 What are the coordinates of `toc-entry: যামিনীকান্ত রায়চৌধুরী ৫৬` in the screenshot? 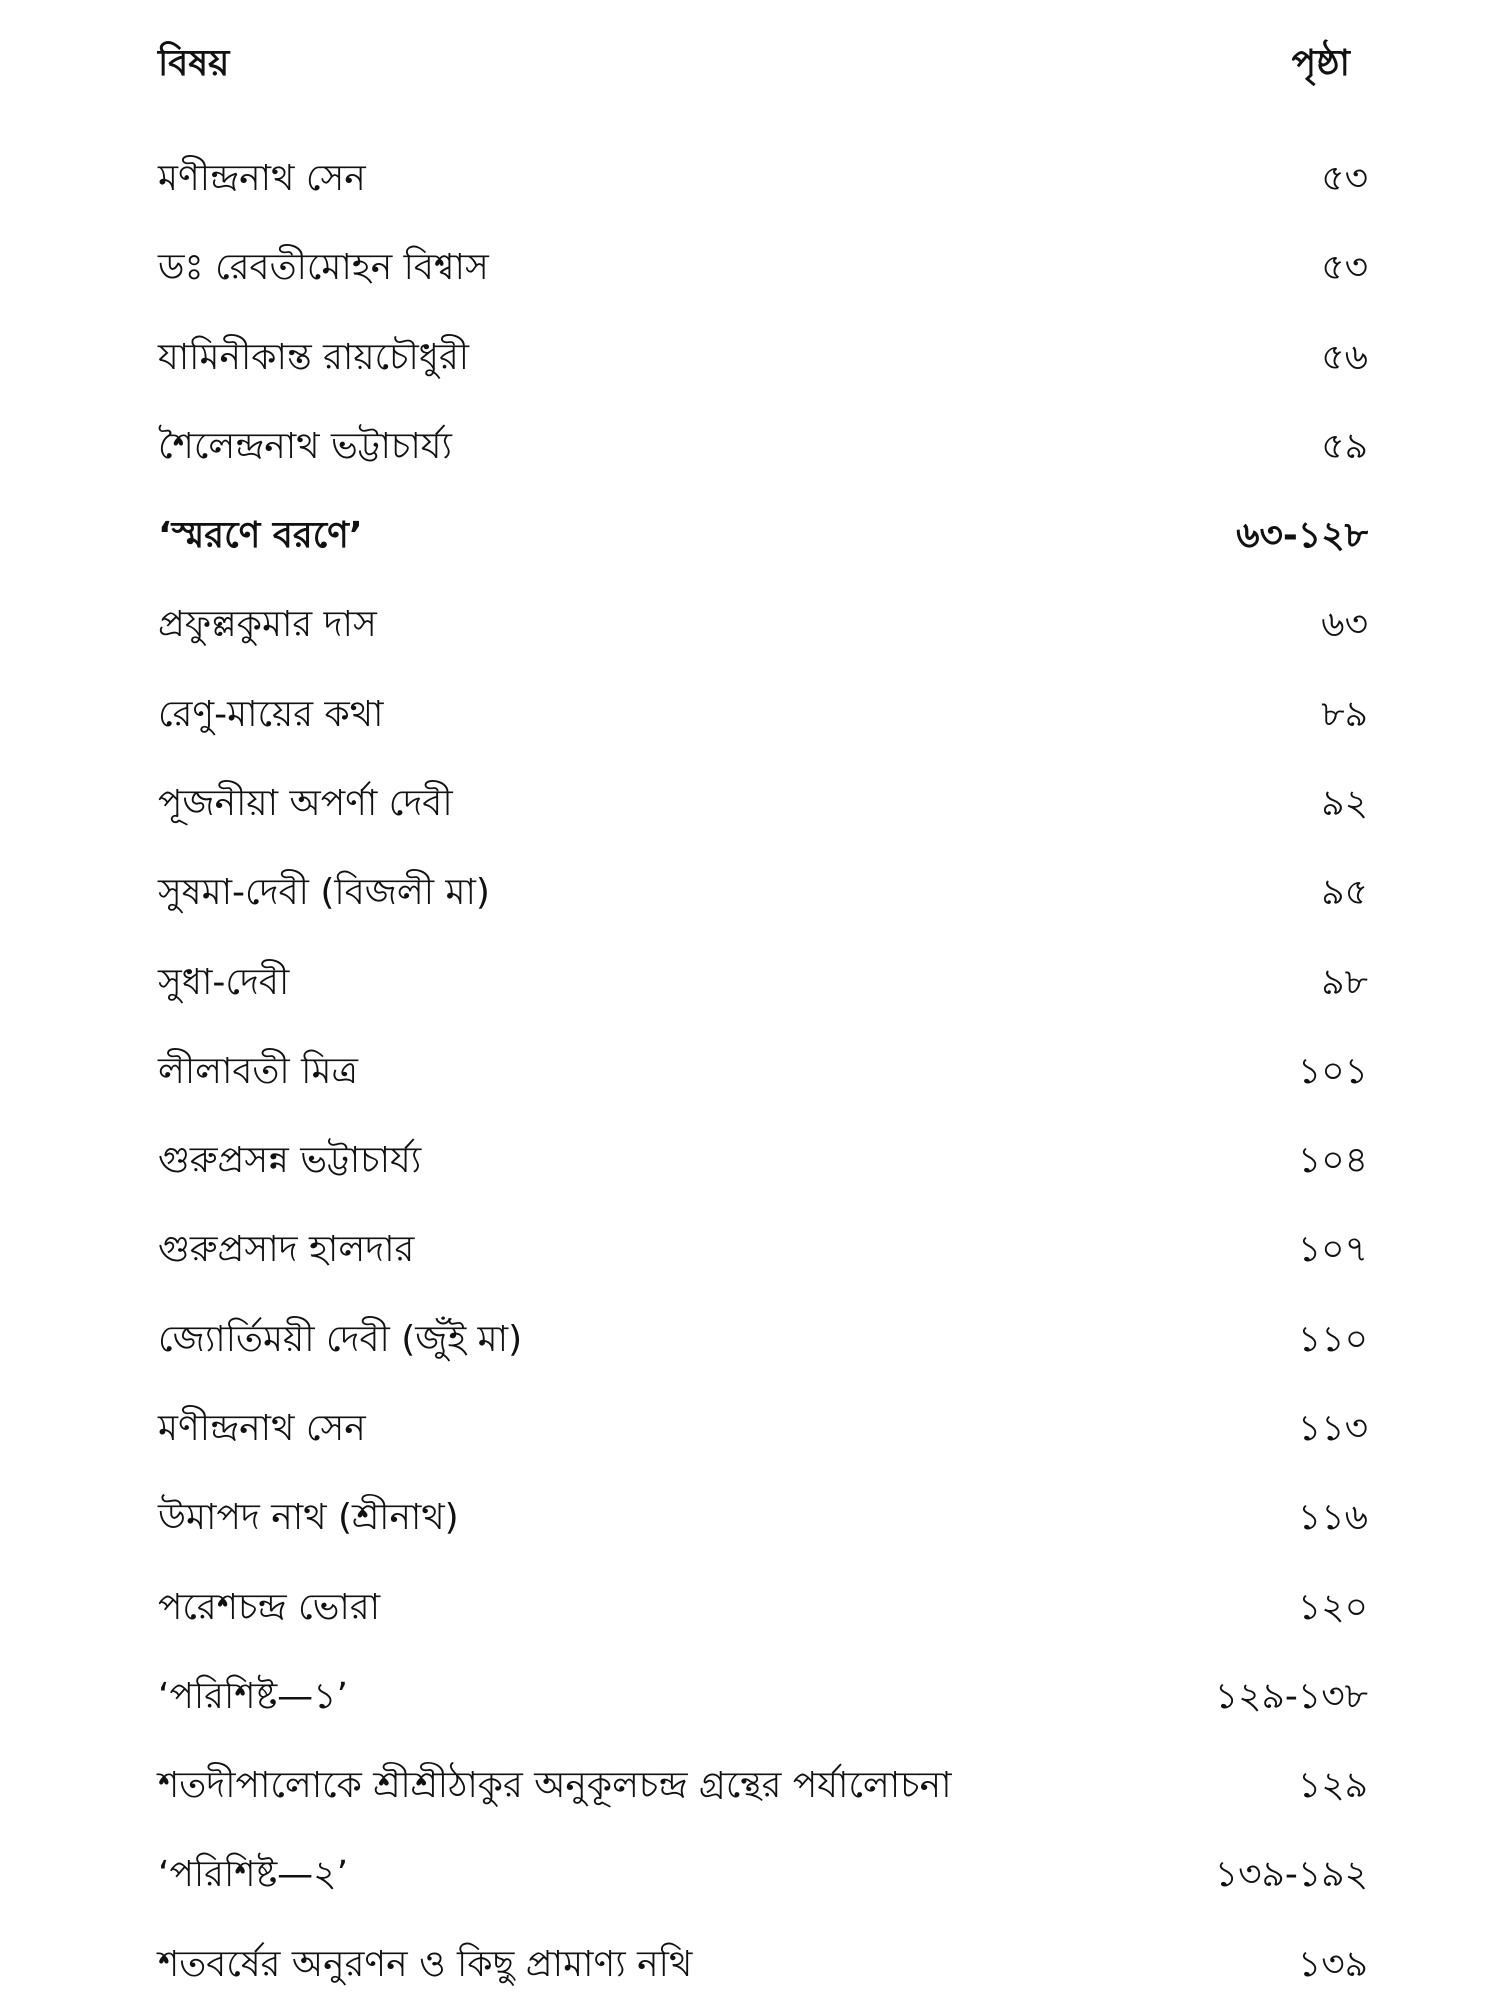 It's located at (763, 360).